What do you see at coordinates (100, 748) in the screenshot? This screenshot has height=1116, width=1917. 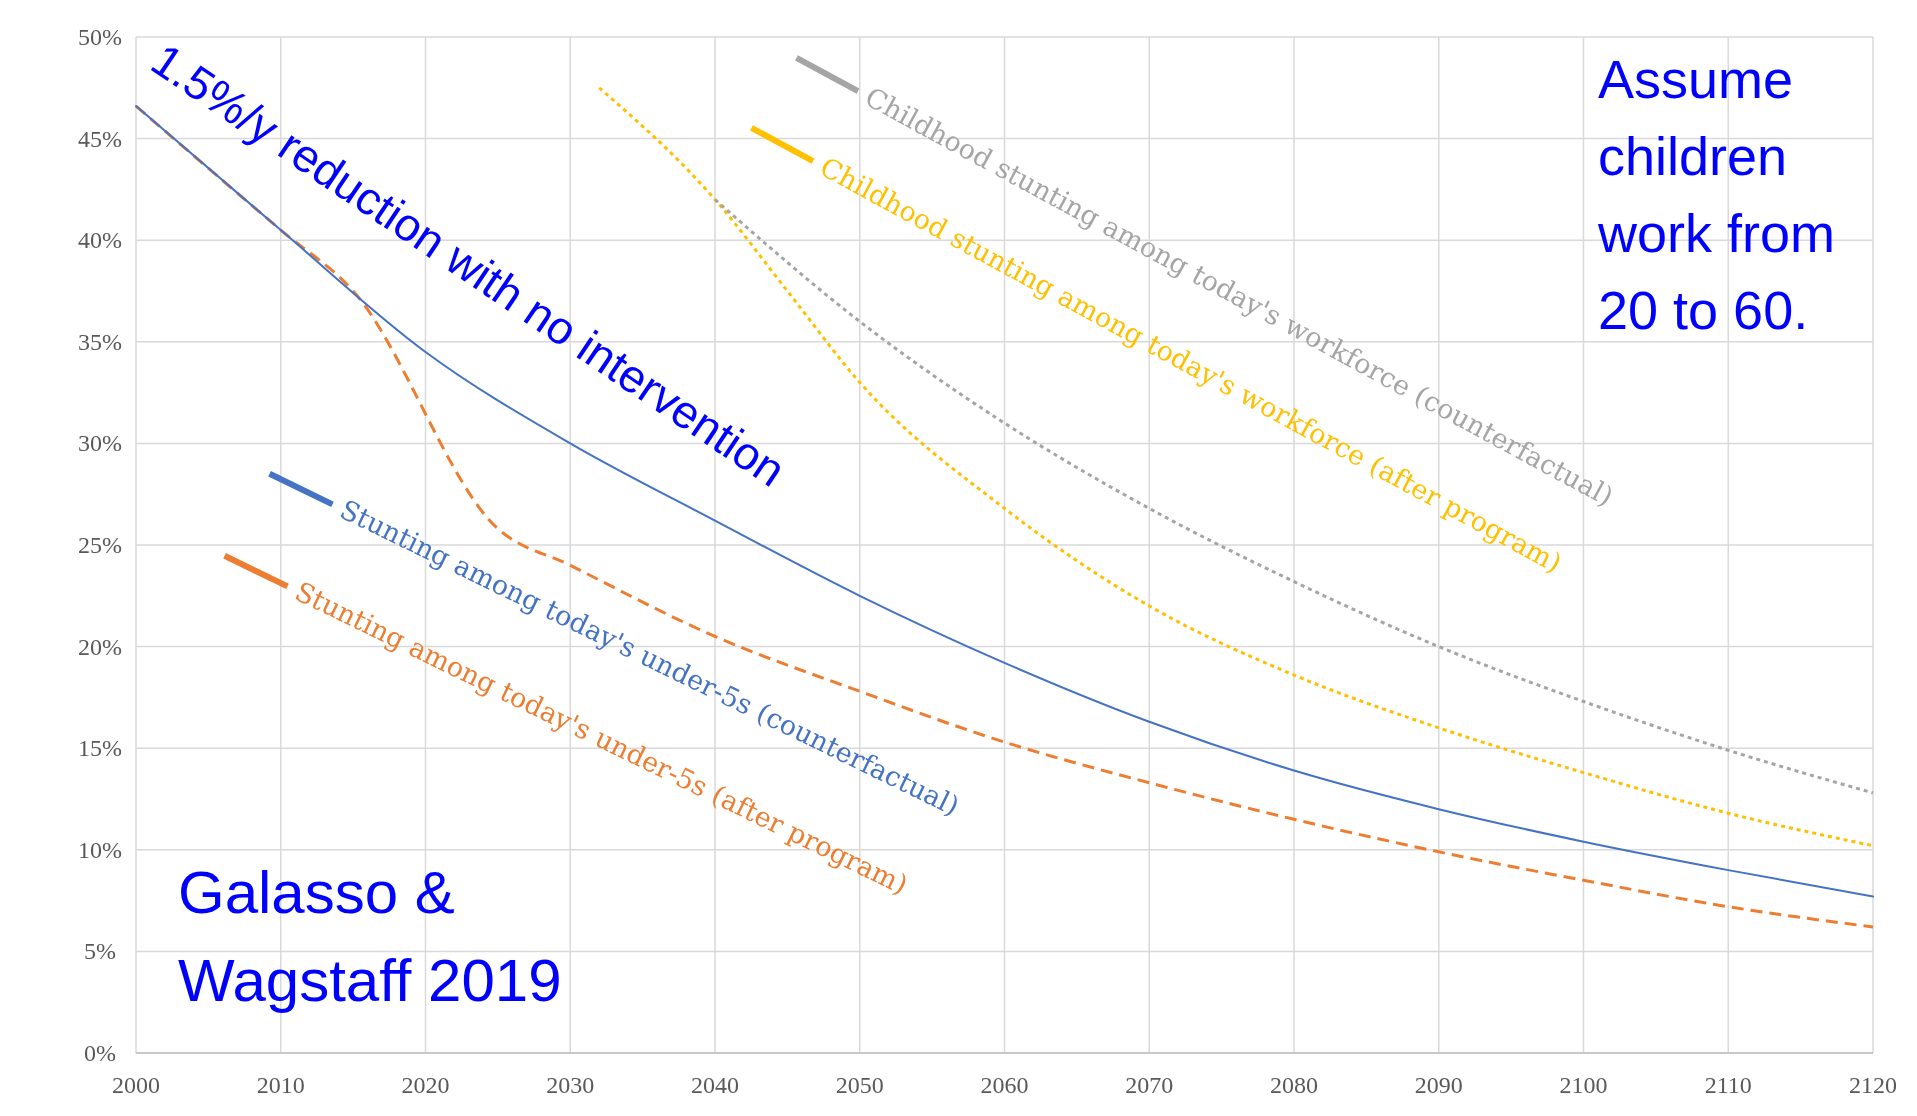 I see `y-tick-label: 15%` at bounding box center [100, 748].